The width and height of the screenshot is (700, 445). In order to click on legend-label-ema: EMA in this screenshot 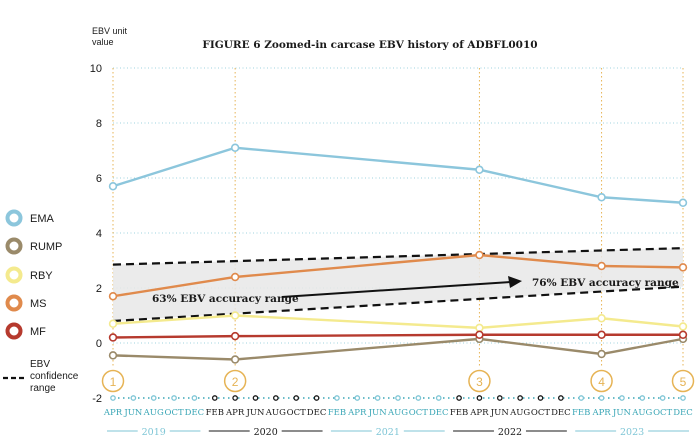, I will do `click(42, 219)`.